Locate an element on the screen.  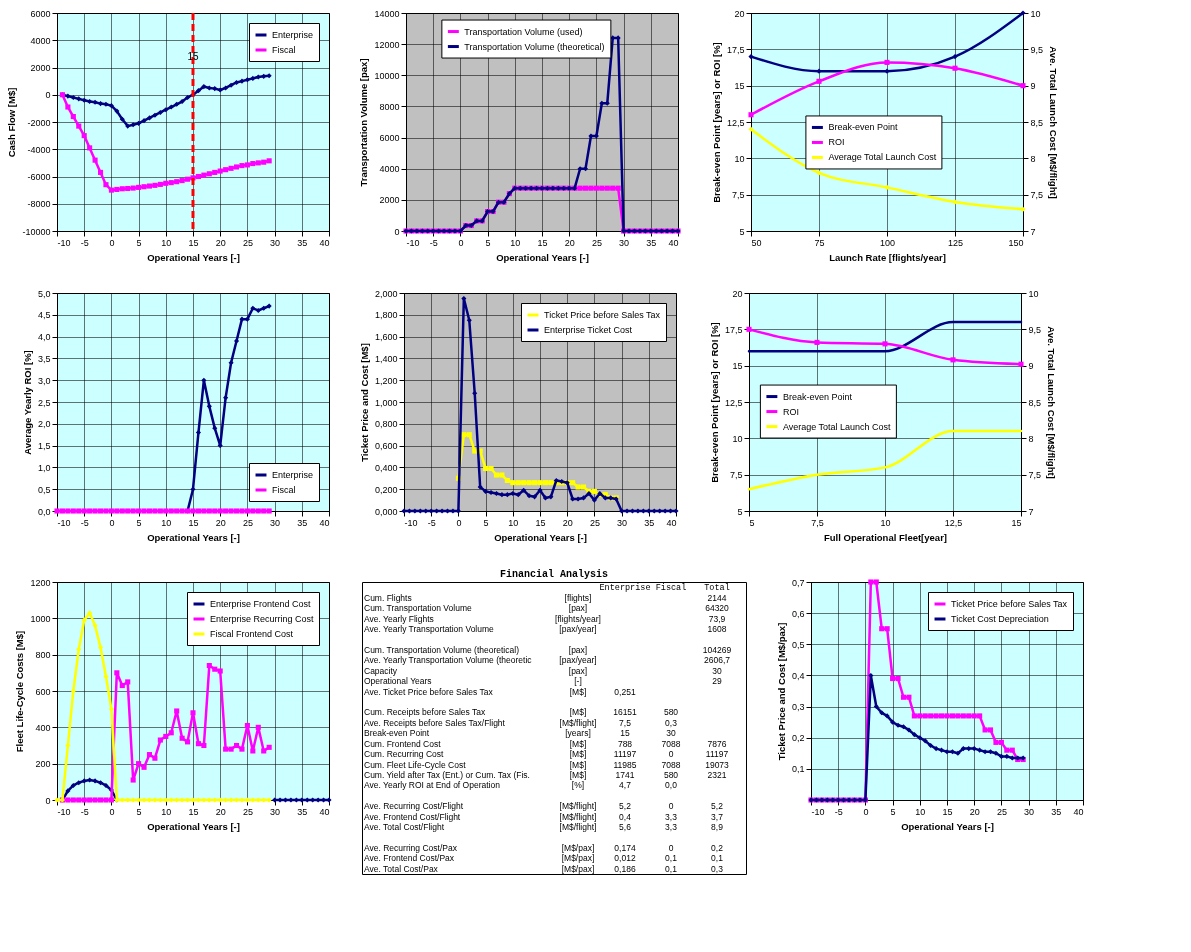
y-axis-title: Transportation Volume [pax] is located at coordinates (364, 122).